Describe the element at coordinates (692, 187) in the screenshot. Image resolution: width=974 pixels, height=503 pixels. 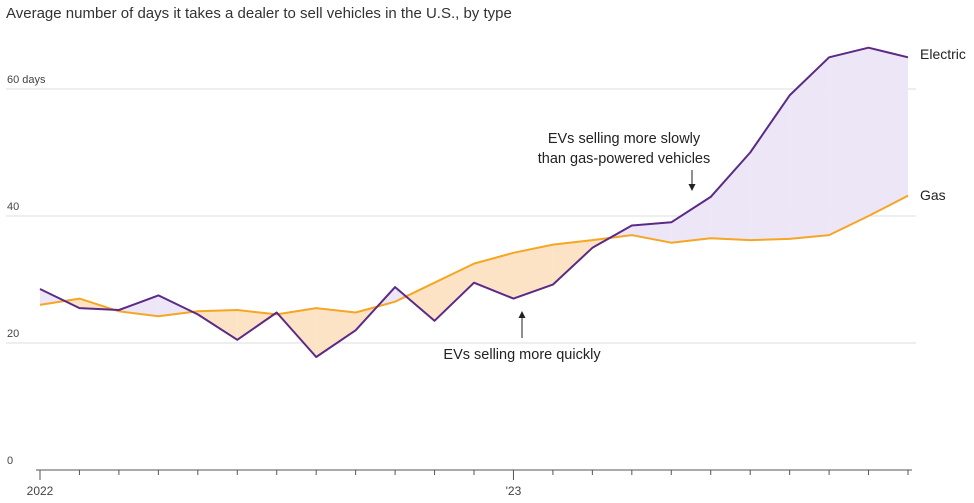
I see `annotation-slow-arrowhead` at that location.